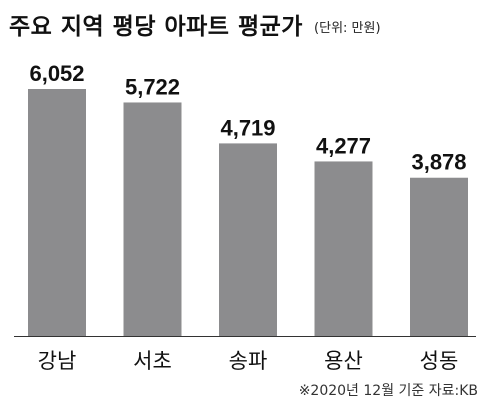  I want to click on bar-용산, so click(343, 248).